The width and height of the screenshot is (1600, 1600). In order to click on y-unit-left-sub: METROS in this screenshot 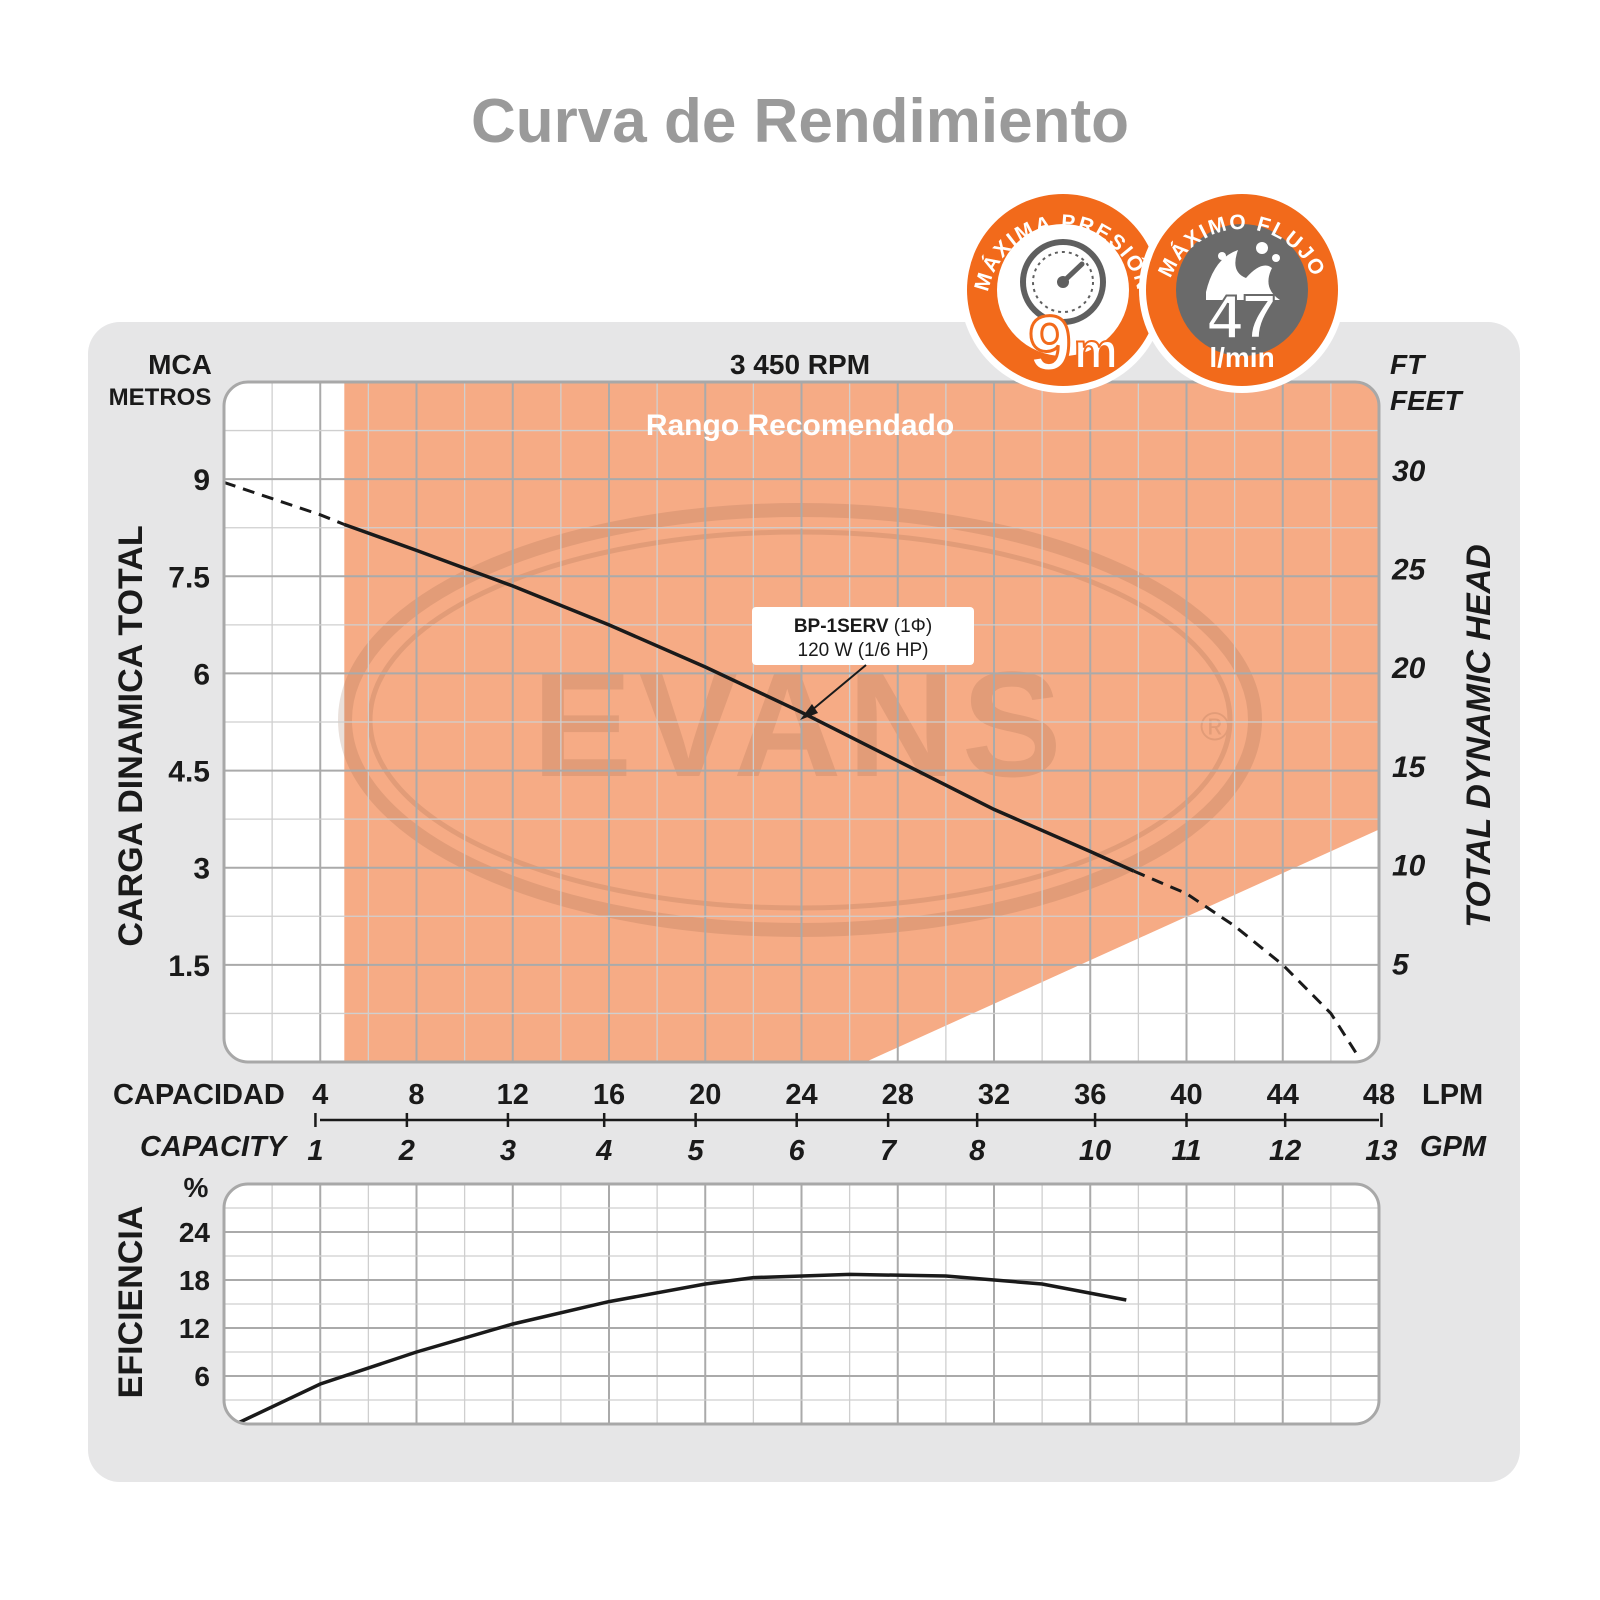, I will do `click(160, 397)`.